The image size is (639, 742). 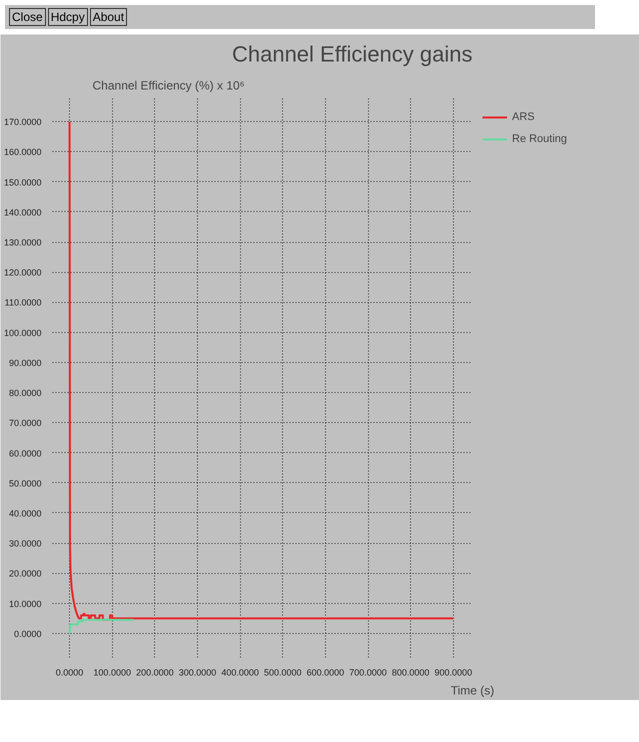 What do you see at coordinates (453, 673) in the screenshot?
I see `x-tick-label: 900.0000` at bounding box center [453, 673].